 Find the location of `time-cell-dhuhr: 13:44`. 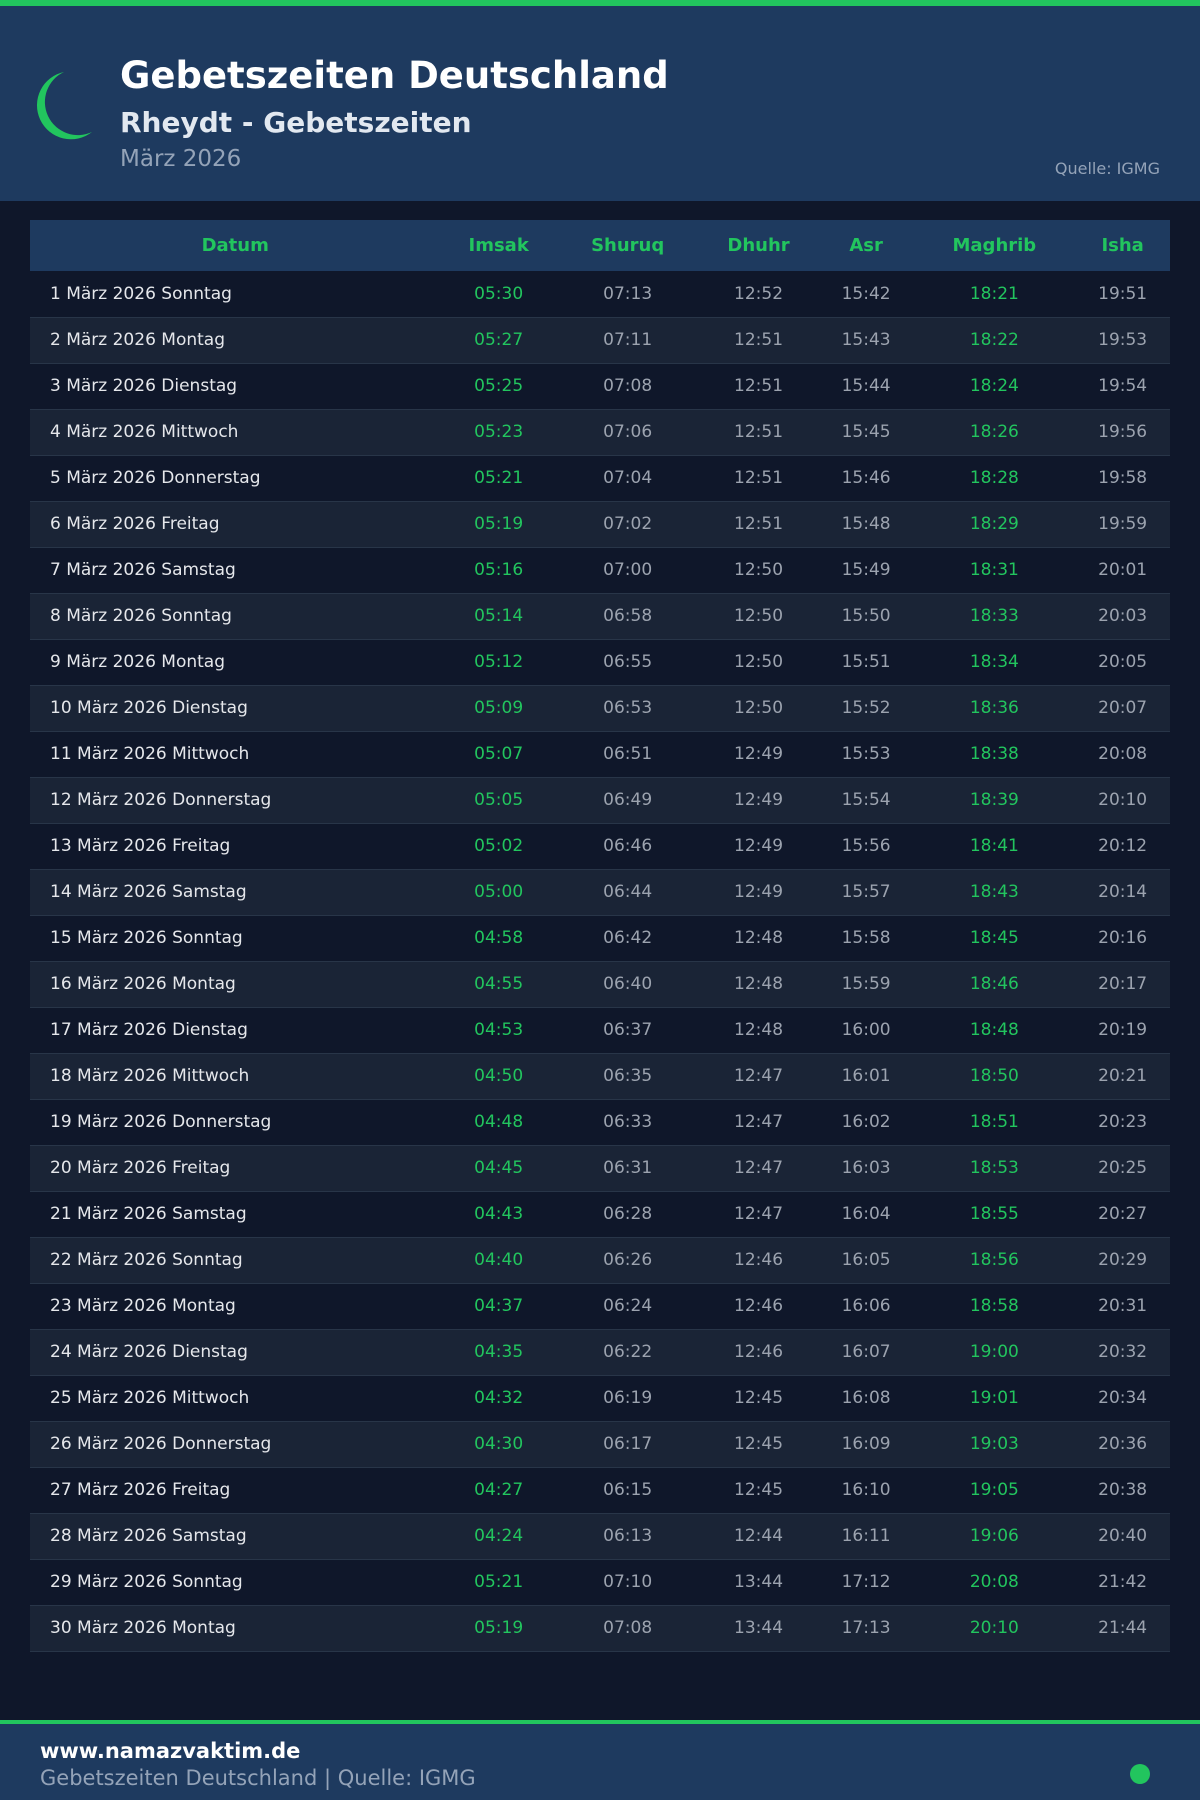

time-cell-dhuhr: 13:44 is located at coordinates (758, 1582).